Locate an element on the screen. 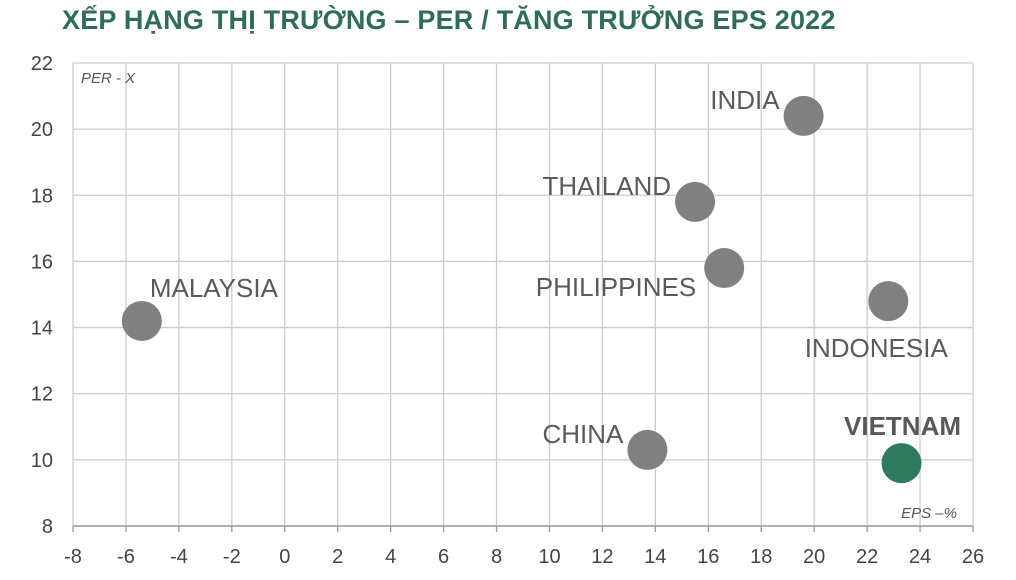  x-tick-label: 6 is located at coordinates (443, 557).